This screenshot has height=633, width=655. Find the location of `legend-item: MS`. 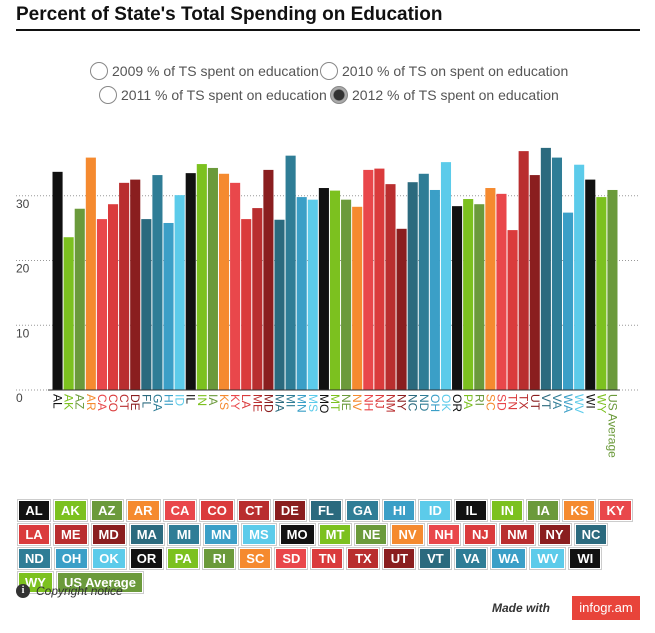

legend-item: MS is located at coordinates (259, 534).